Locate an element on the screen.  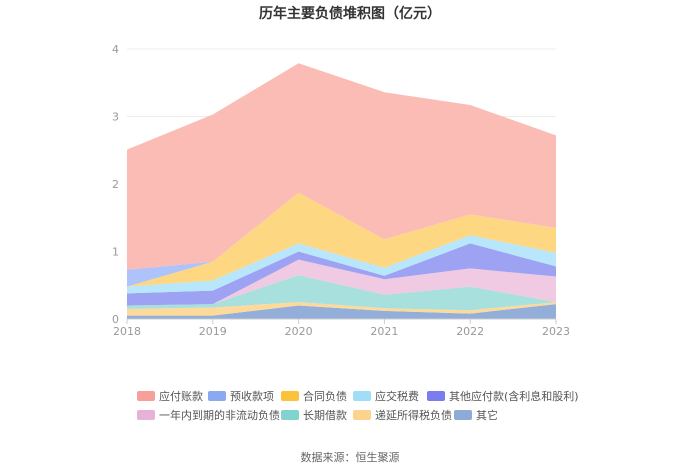
y-tick-label: 2 is located at coordinates (115, 184).